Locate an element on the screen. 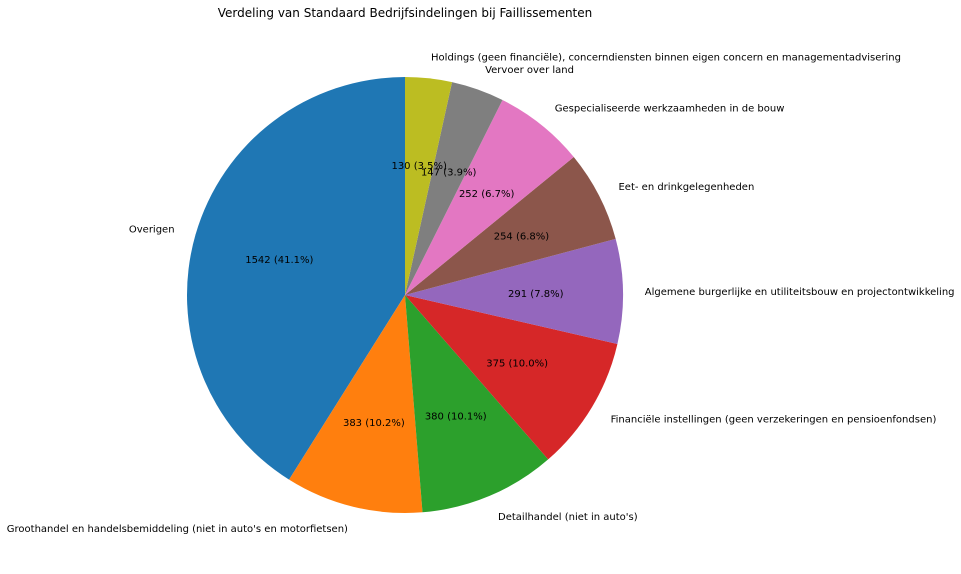 This screenshot has height=574, width=961. slice-value-label: 252 (6.7%) is located at coordinates (487, 194).